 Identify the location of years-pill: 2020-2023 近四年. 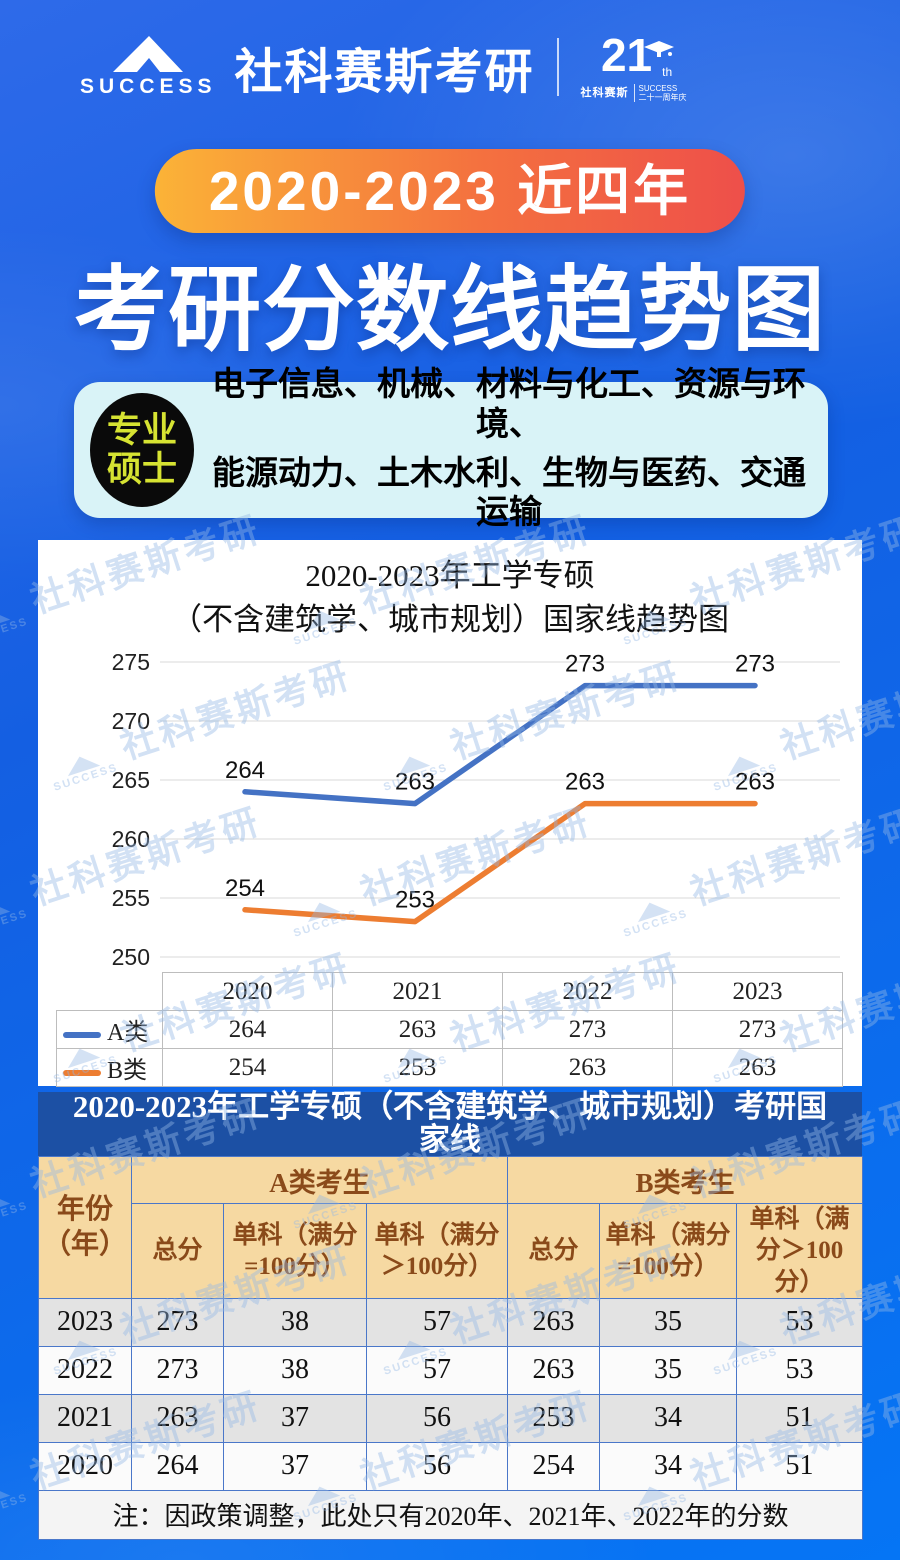
(450, 191).